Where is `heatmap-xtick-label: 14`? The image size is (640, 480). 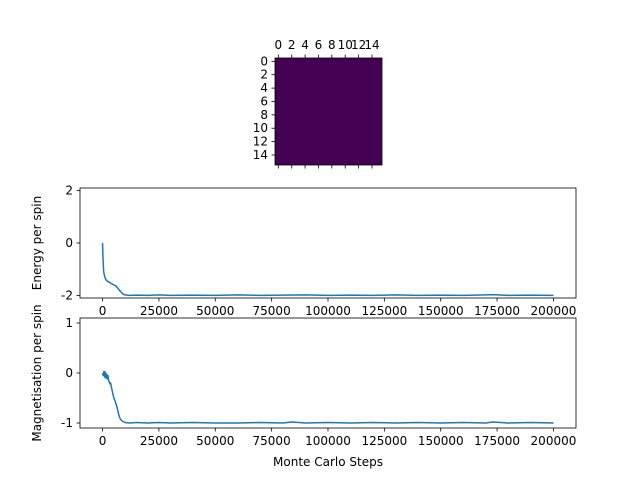
heatmap-xtick-label: 14 is located at coordinates (371, 45).